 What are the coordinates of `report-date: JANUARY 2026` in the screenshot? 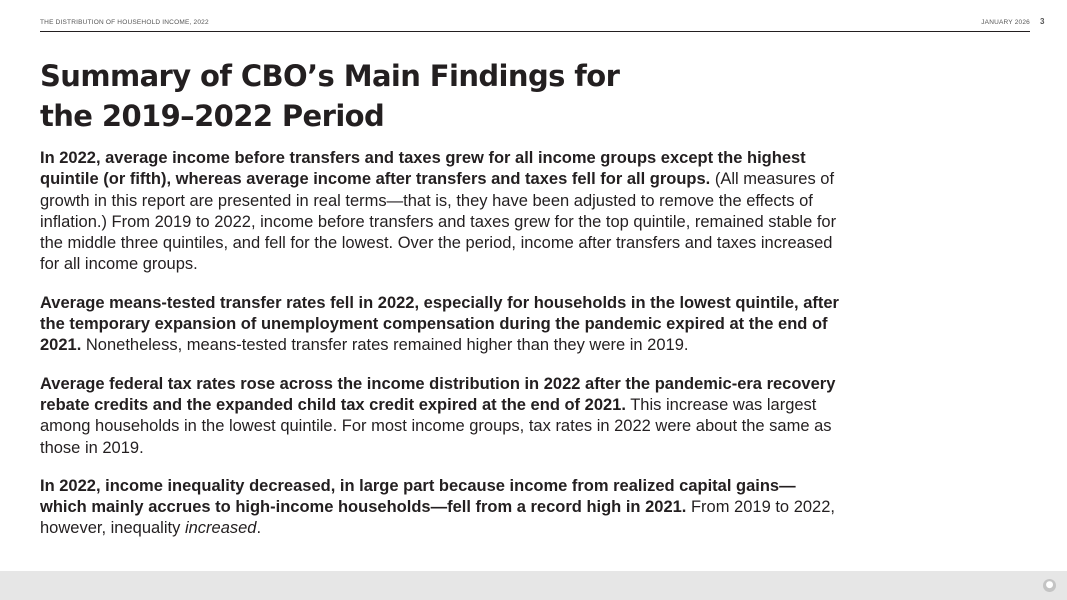 It's located at (1005, 22).